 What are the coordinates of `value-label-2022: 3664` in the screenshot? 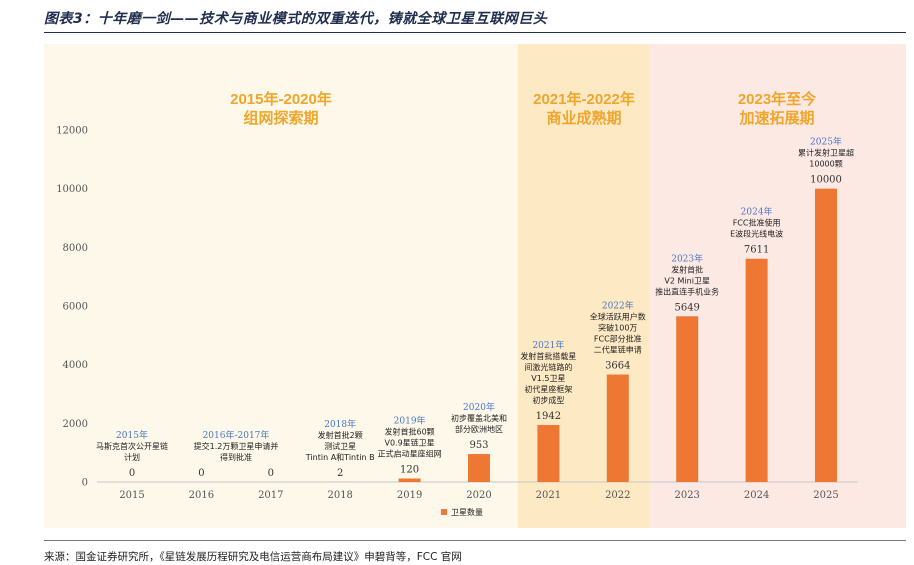 It's located at (617, 366).